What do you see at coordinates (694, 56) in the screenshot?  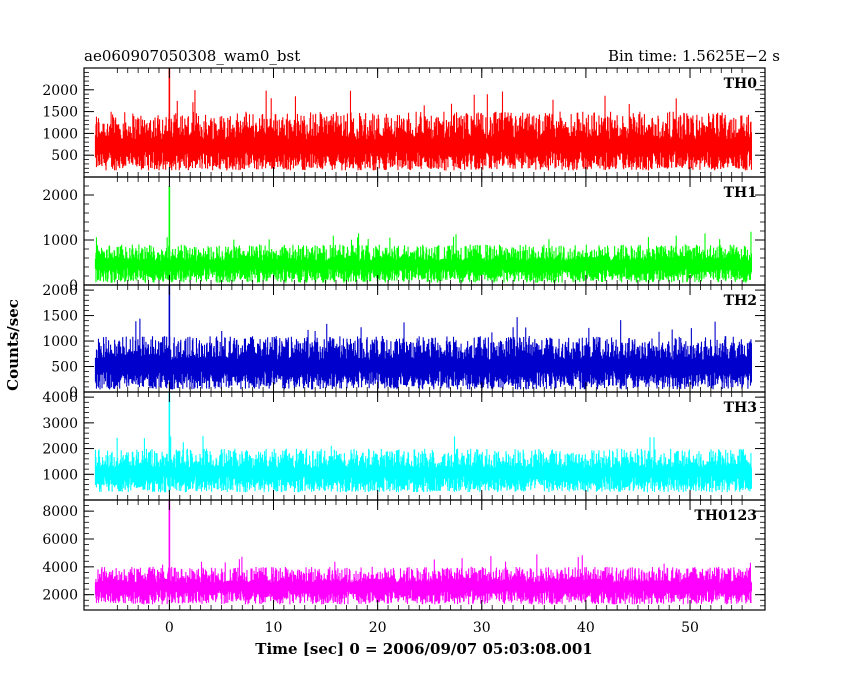 I see `bin-time-label: Bin time: 1.5625E−2 s` at bounding box center [694, 56].